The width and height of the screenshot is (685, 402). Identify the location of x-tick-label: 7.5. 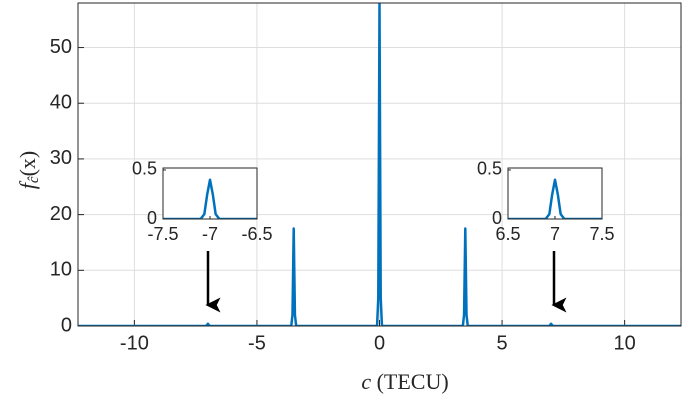
(601, 234).